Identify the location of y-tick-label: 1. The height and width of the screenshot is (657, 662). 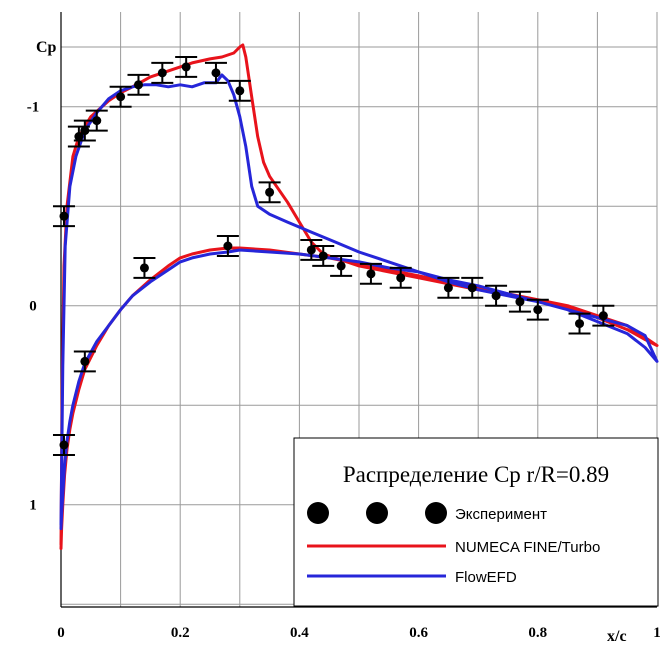
(33, 506).